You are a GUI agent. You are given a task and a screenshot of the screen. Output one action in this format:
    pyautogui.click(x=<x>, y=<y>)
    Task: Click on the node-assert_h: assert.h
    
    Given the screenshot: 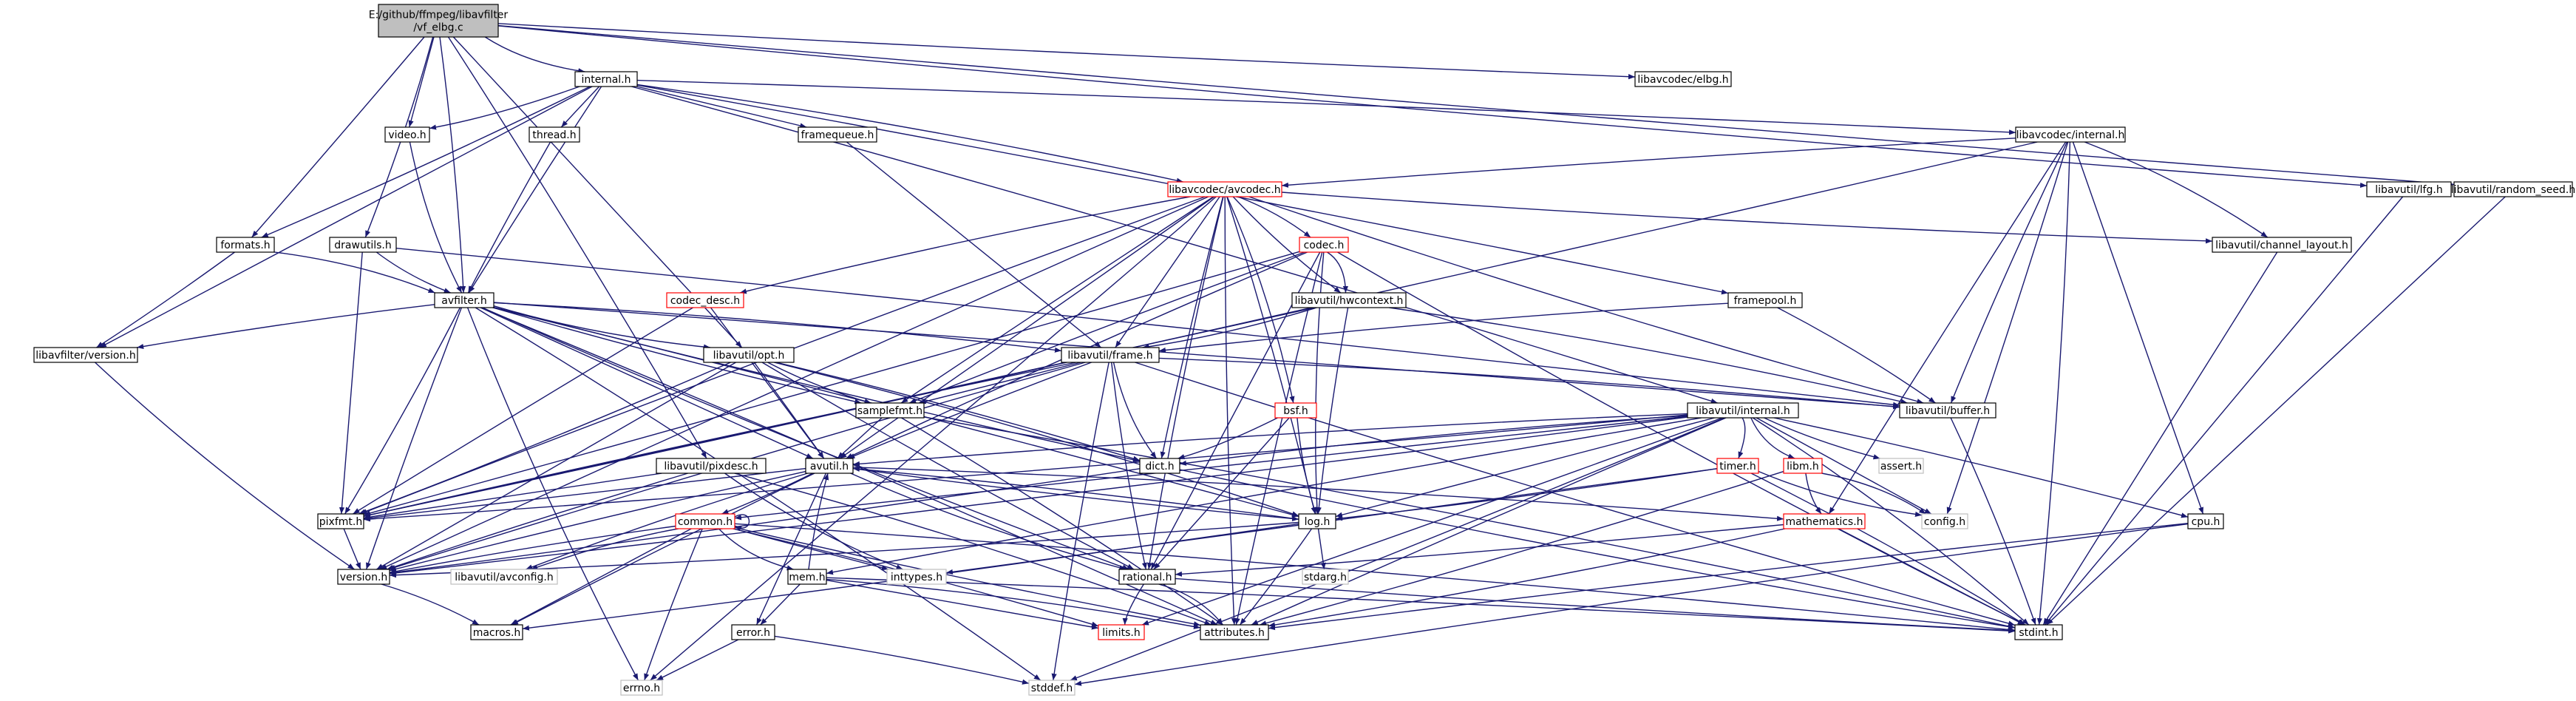 What is the action you would take?
    pyautogui.click(x=1901, y=466)
    